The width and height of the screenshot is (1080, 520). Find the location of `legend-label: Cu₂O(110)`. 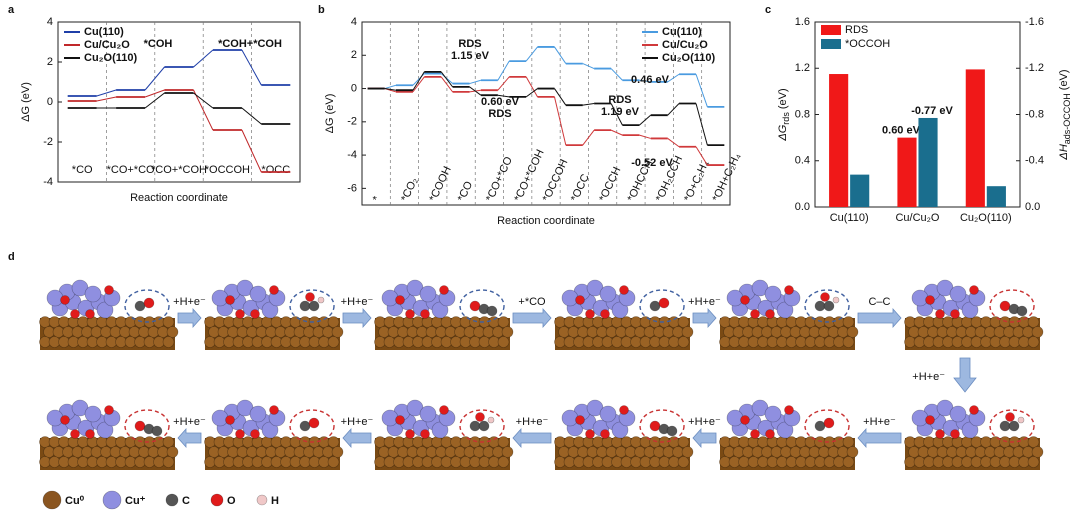

legend-label: Cu₂O(110) is located at coordinates (111, 58).